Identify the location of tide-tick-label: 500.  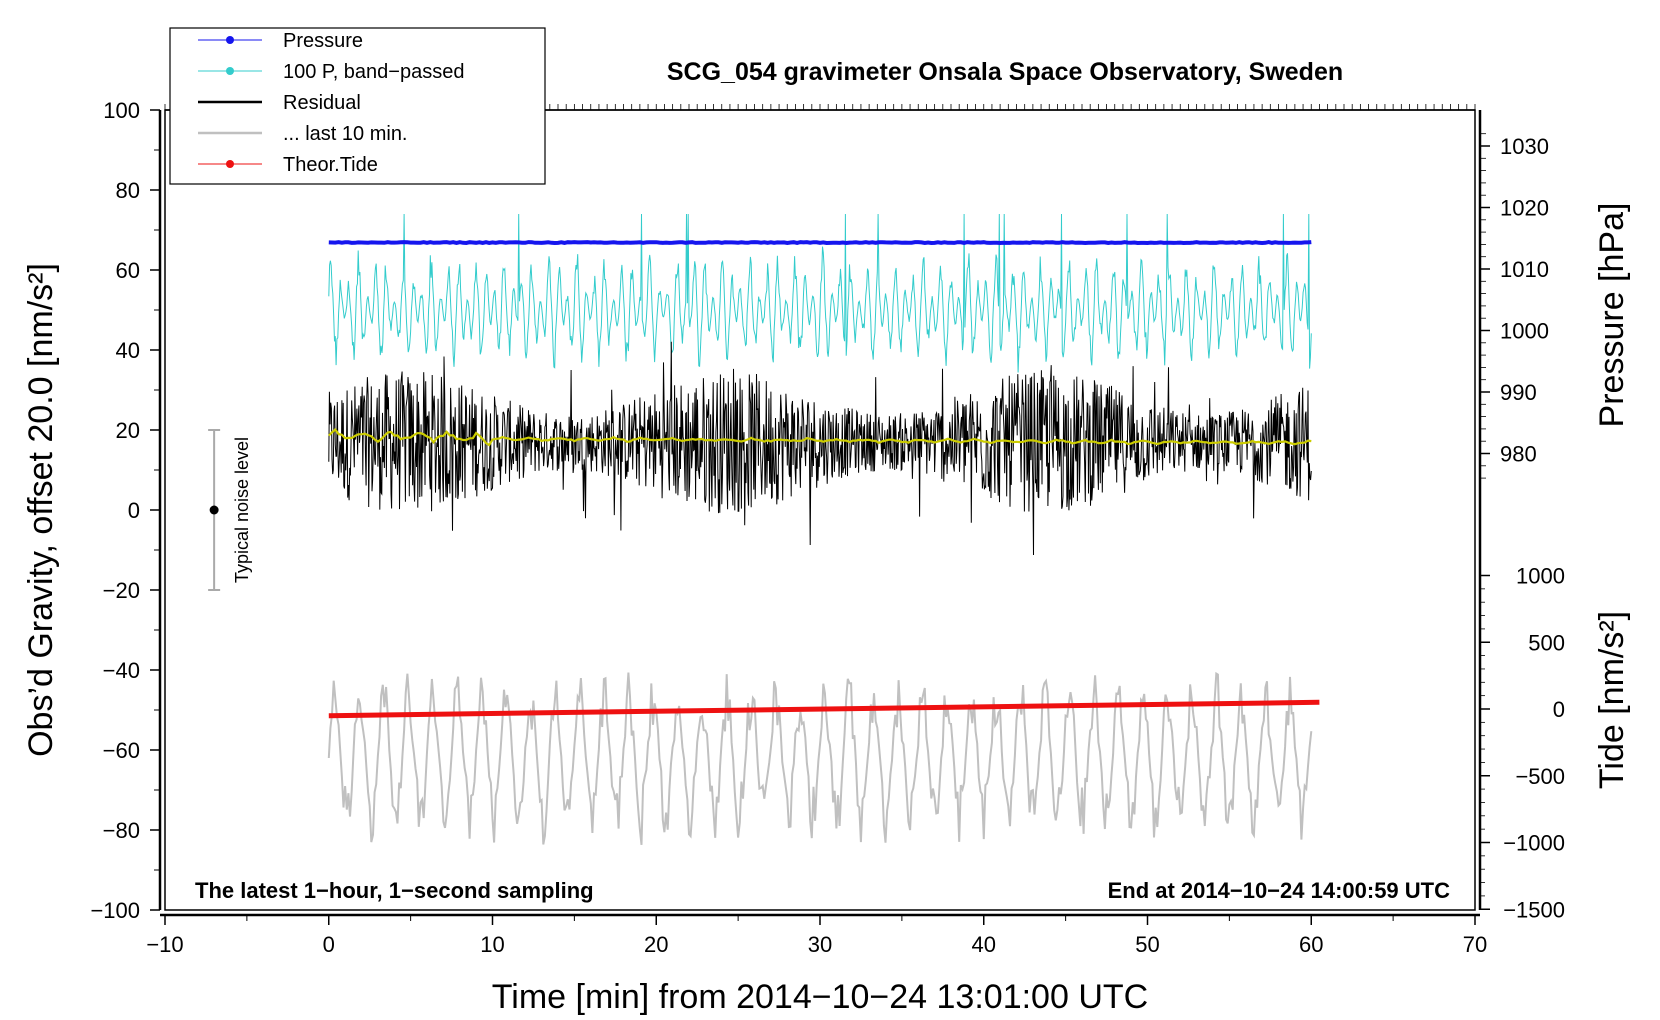
(1546, 642).